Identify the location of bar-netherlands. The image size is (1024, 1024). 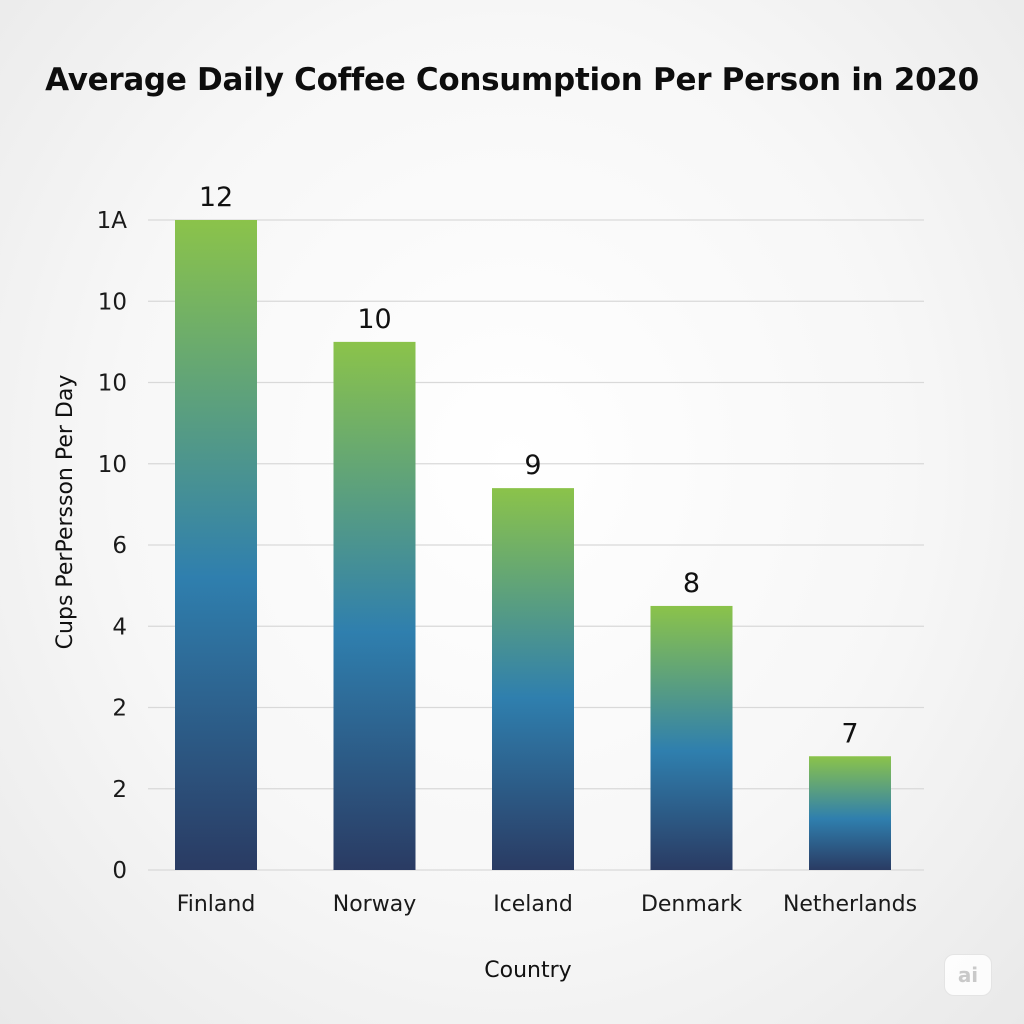
(850, 813).